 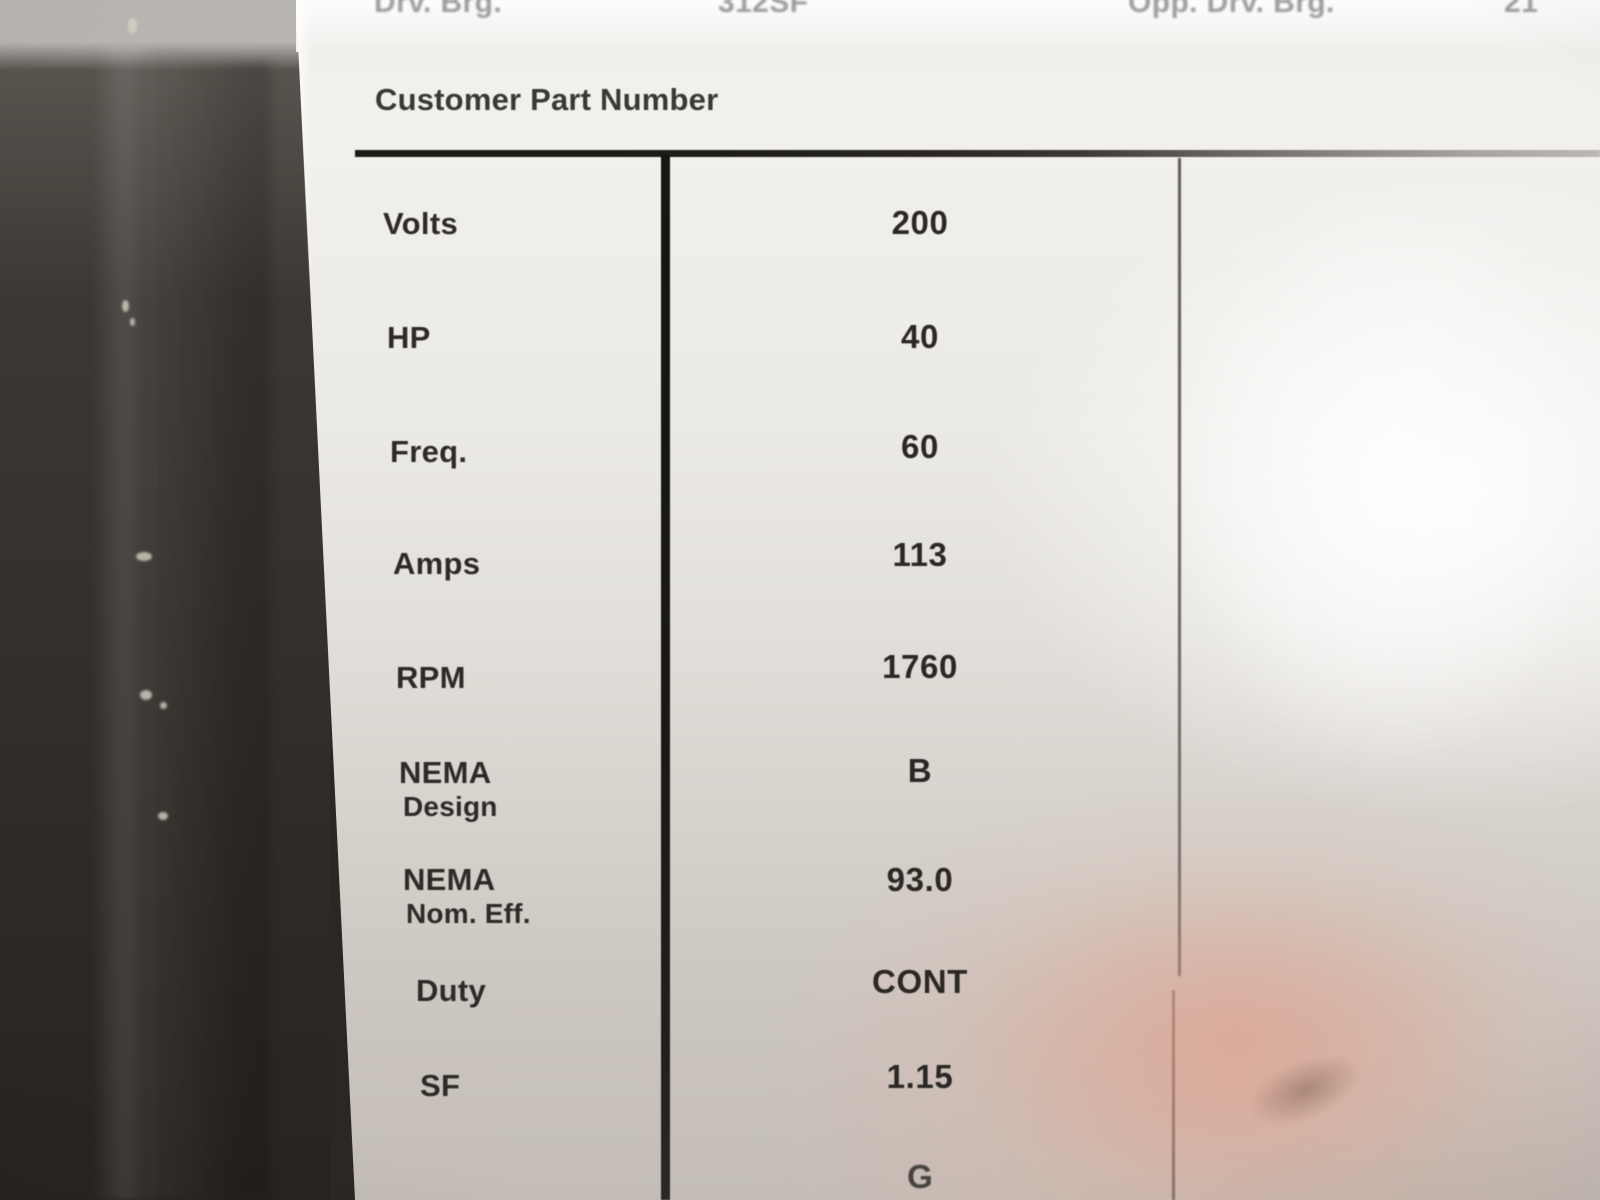 What do you see at coordinates (977, 153) in the screenshot?
I see `table-top-horizontal-rule` at bounding box center [977, 153].